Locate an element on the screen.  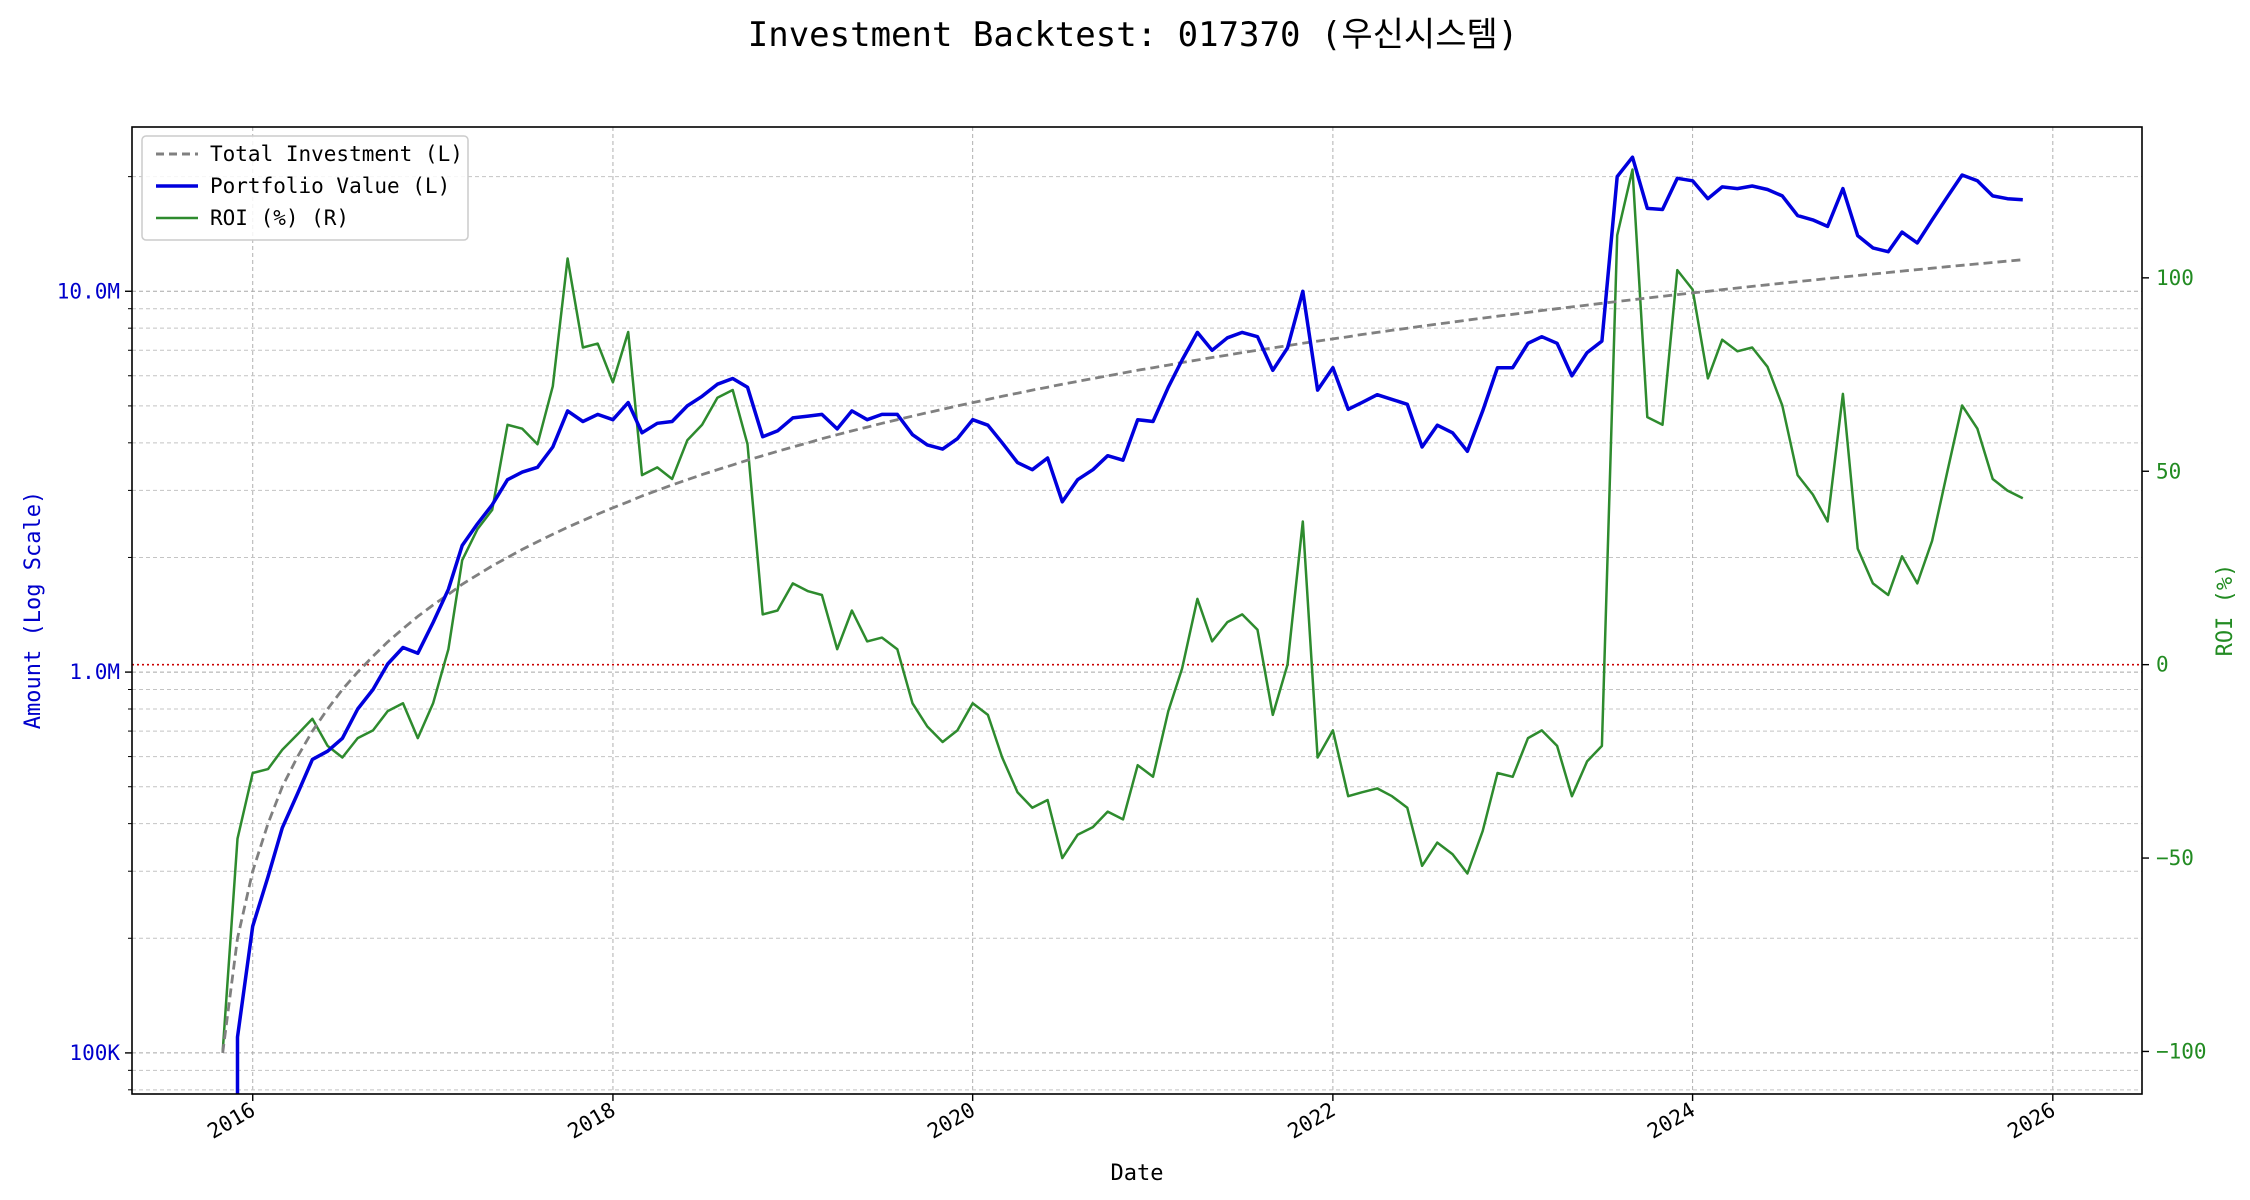
legend-label-portfolio-value: Portfolio Value (L) is located at coordinates (330, 186).